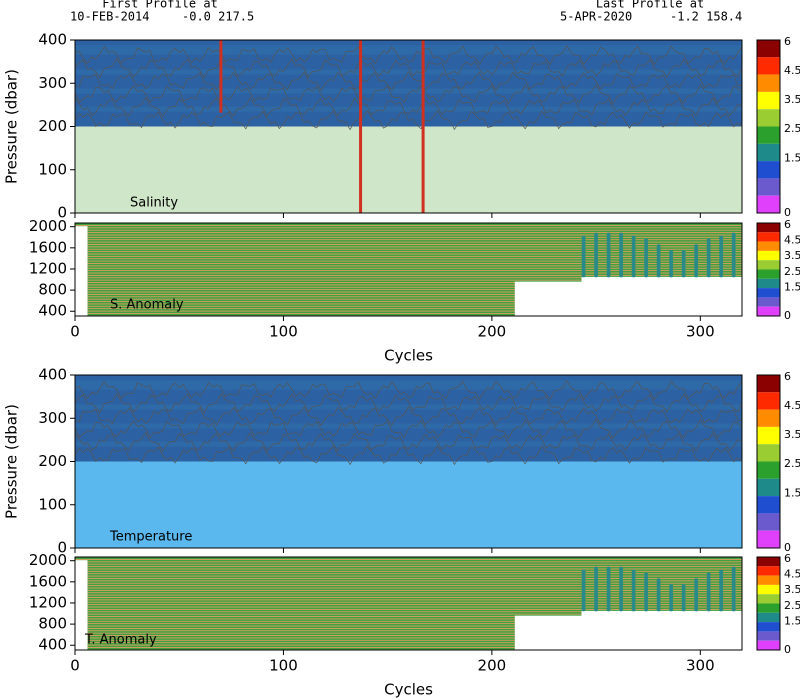 This screenshot has width=800, height=700. What do you see at coordinates (160, 5) in the screenshot?
I see `first-label: First Profile at` at bounding box center [160, 5].